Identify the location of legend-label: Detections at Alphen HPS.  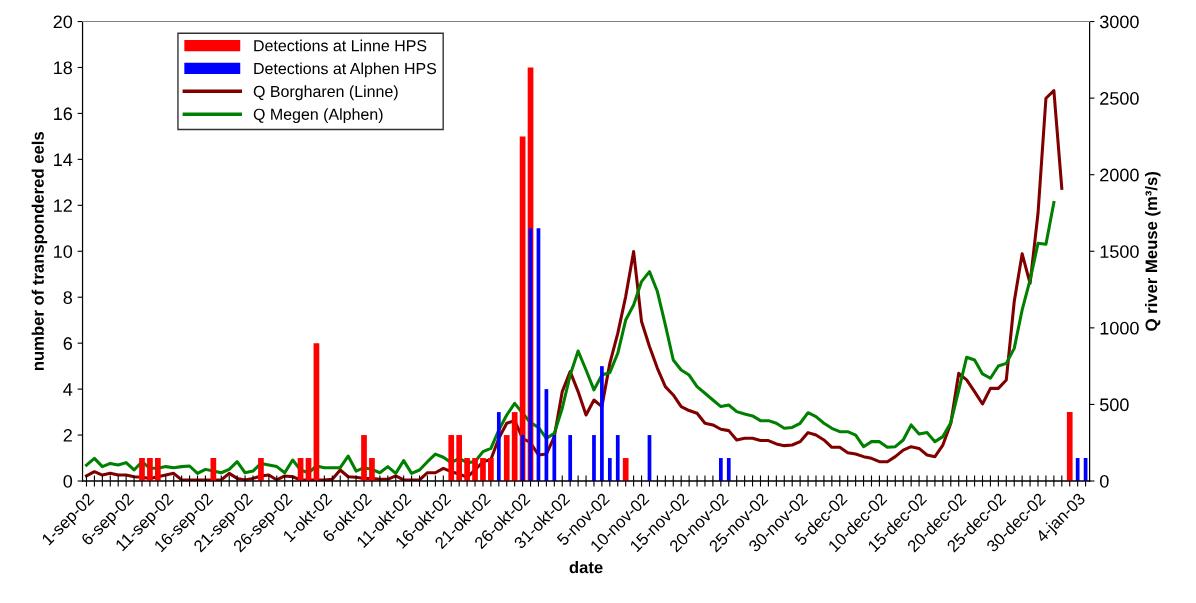
(345, 70).